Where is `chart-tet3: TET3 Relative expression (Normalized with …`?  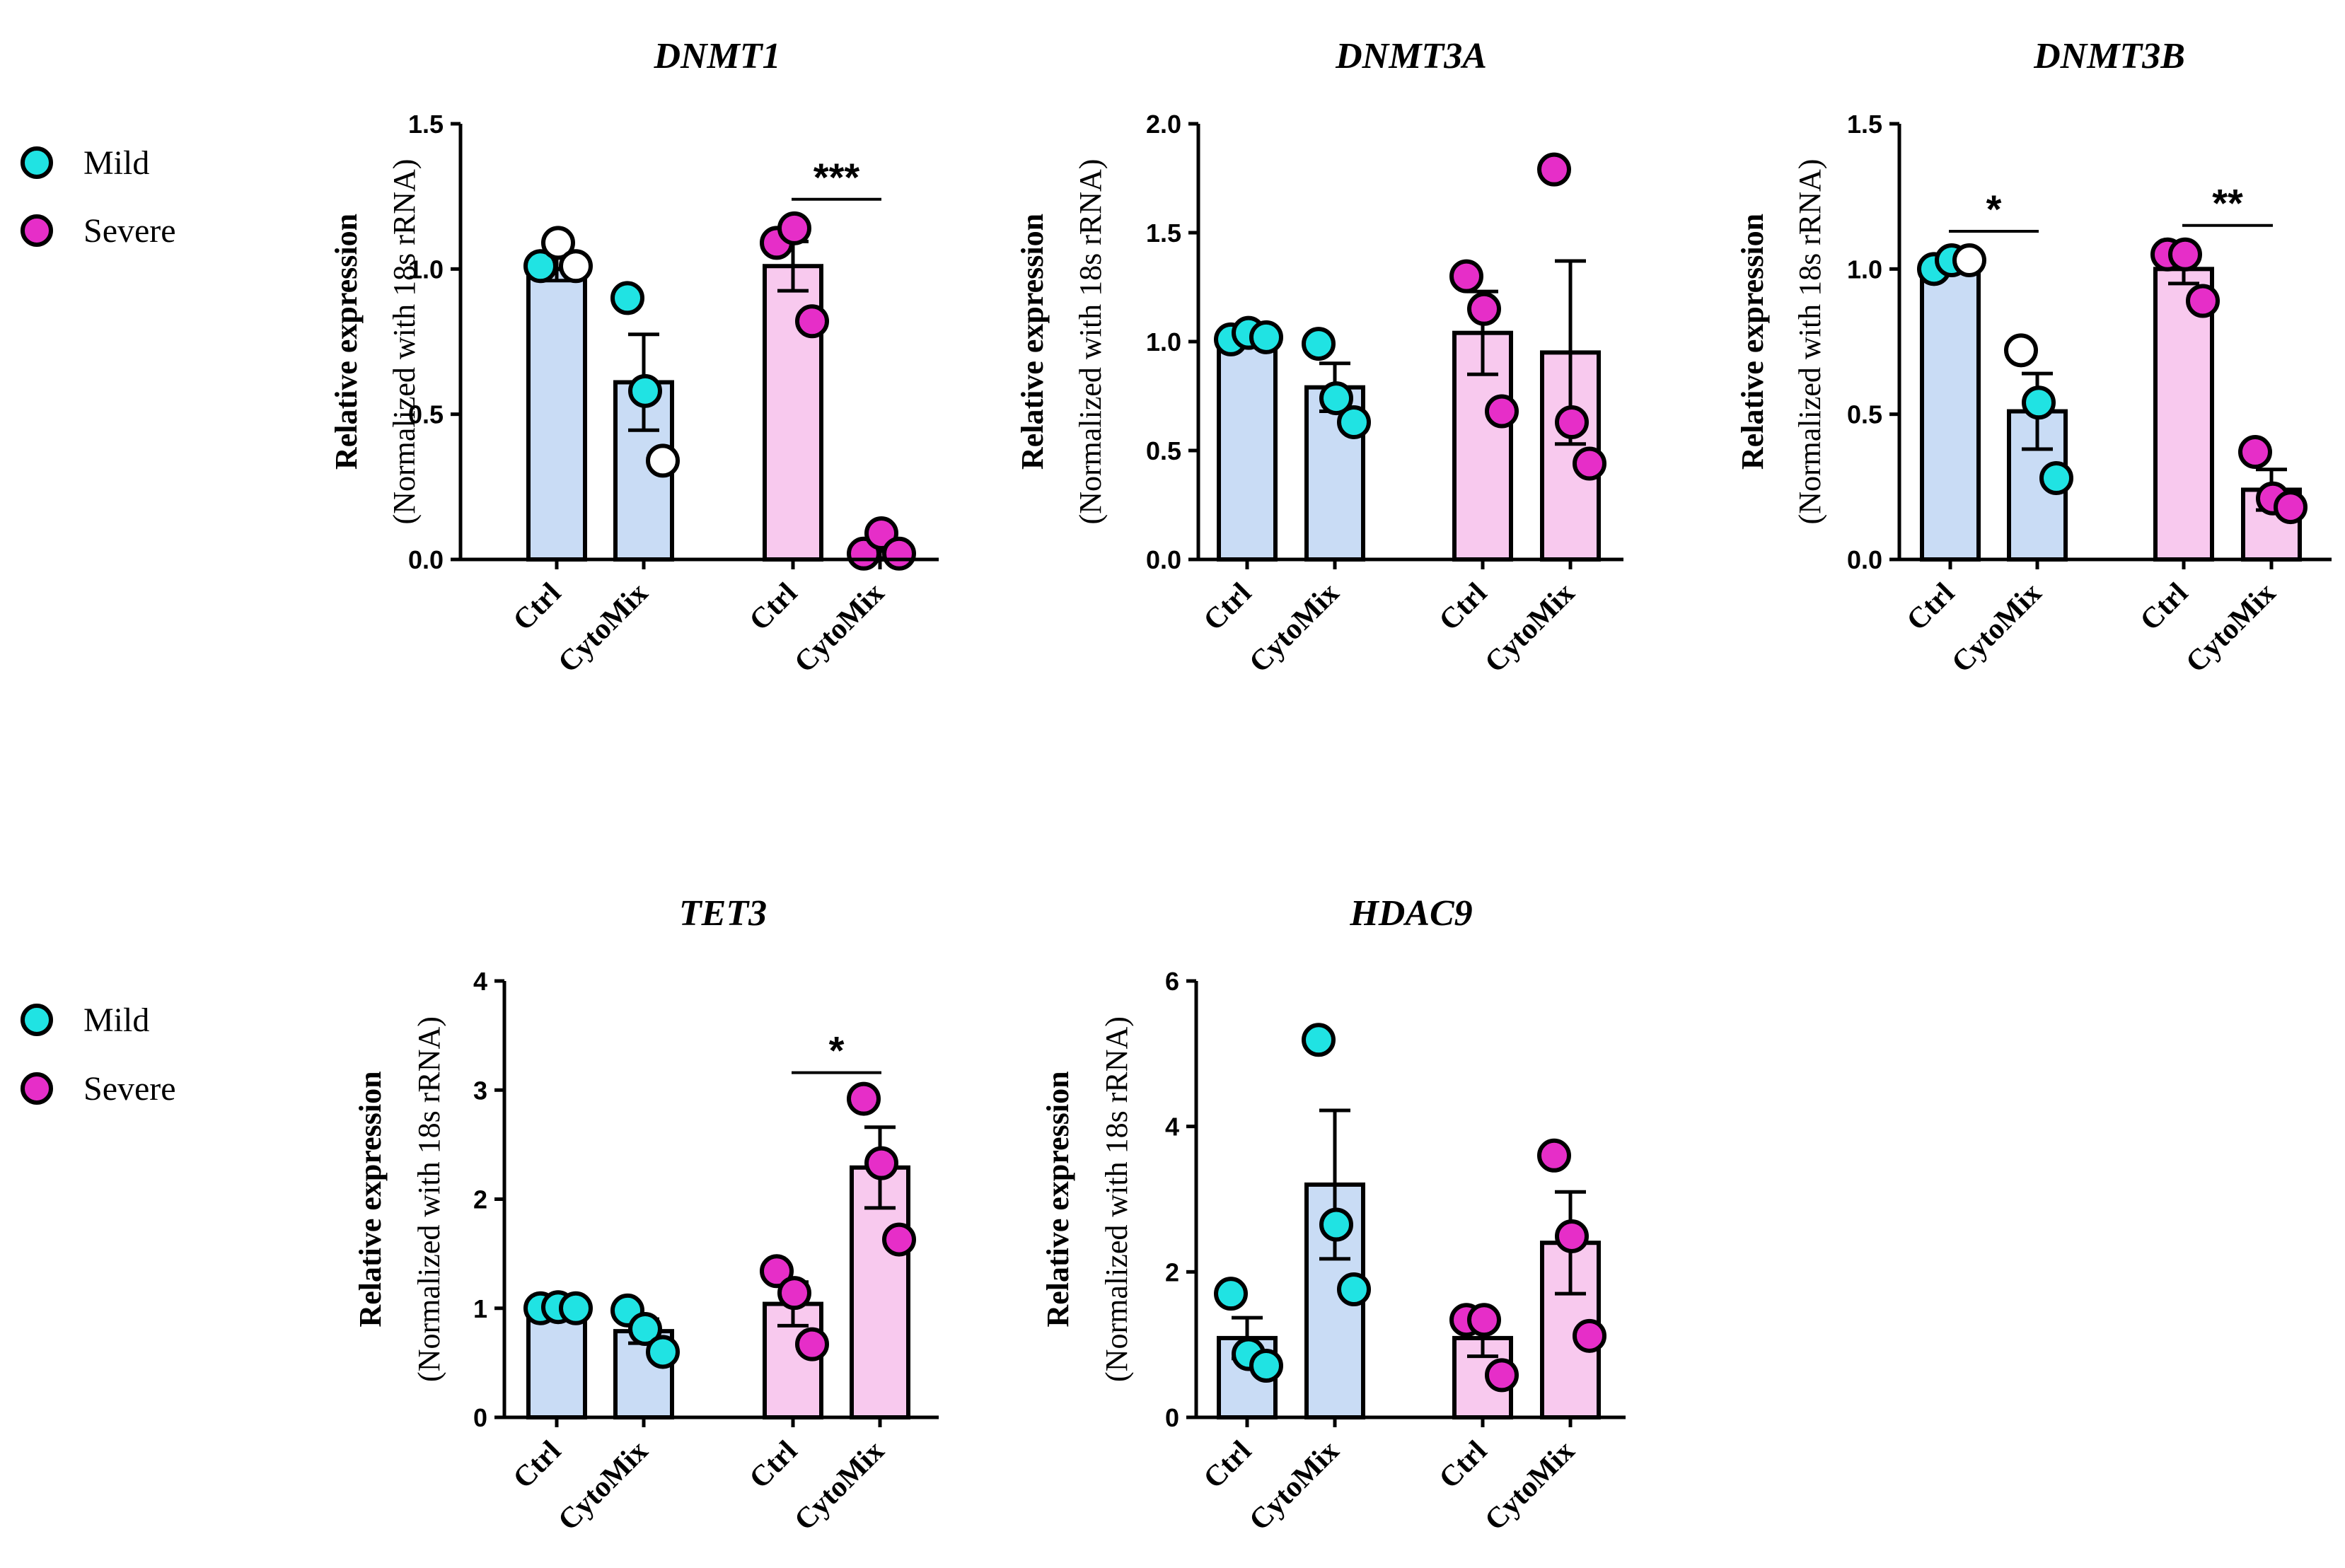 chart-tet3: TET3 Relative expression (Normalized with … is located at coordinates (646, 1215).